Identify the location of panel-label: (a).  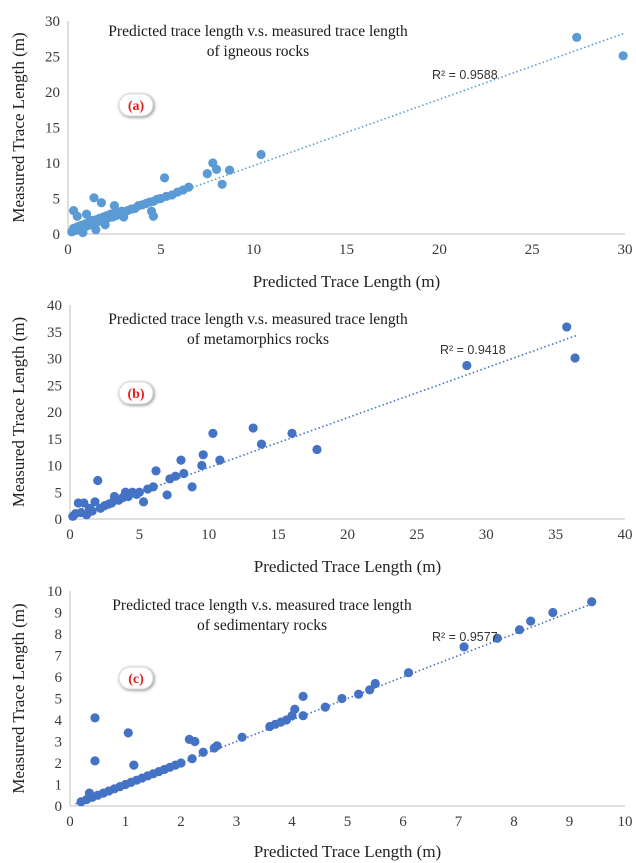
(136, 106).